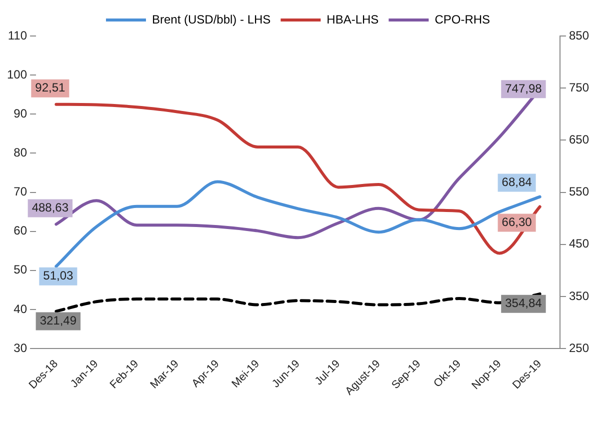 The height and width of the screenshot is (431, 612). Describe the element at coordinates (352, 19) in the screenshot. I see `legend-label: HBA-LHS` at that location.